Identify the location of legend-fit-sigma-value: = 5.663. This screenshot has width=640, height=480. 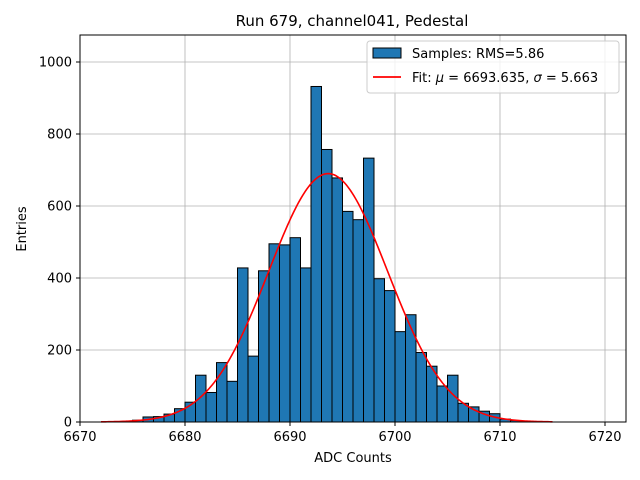
(570, 78).